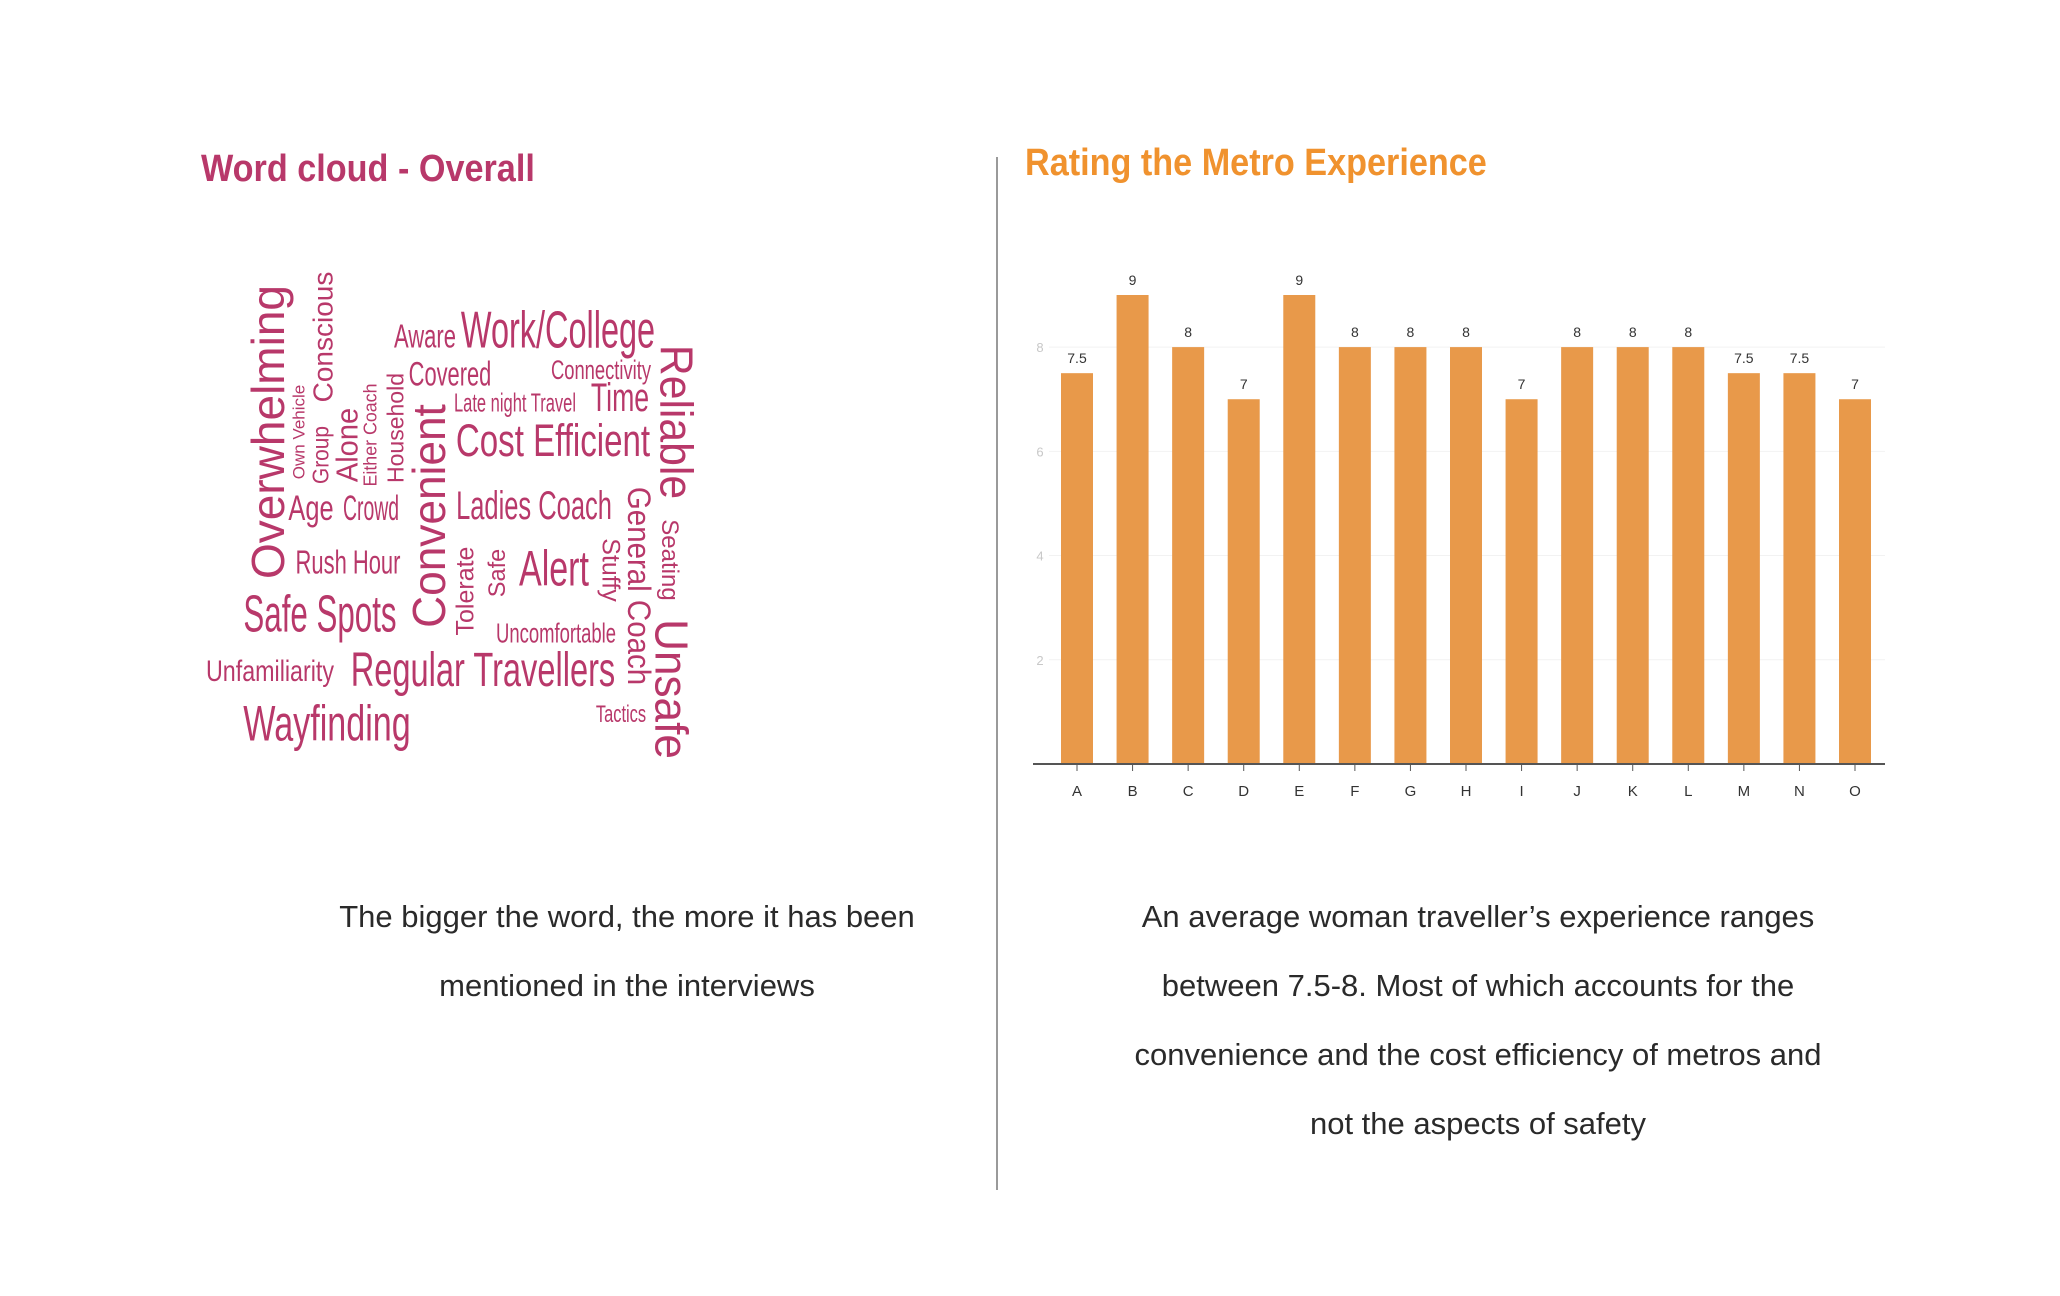 This screenshot has width=2060, height=1296. I want to click on word-uncomfortable: Uncomfortable, so click(556, 633).